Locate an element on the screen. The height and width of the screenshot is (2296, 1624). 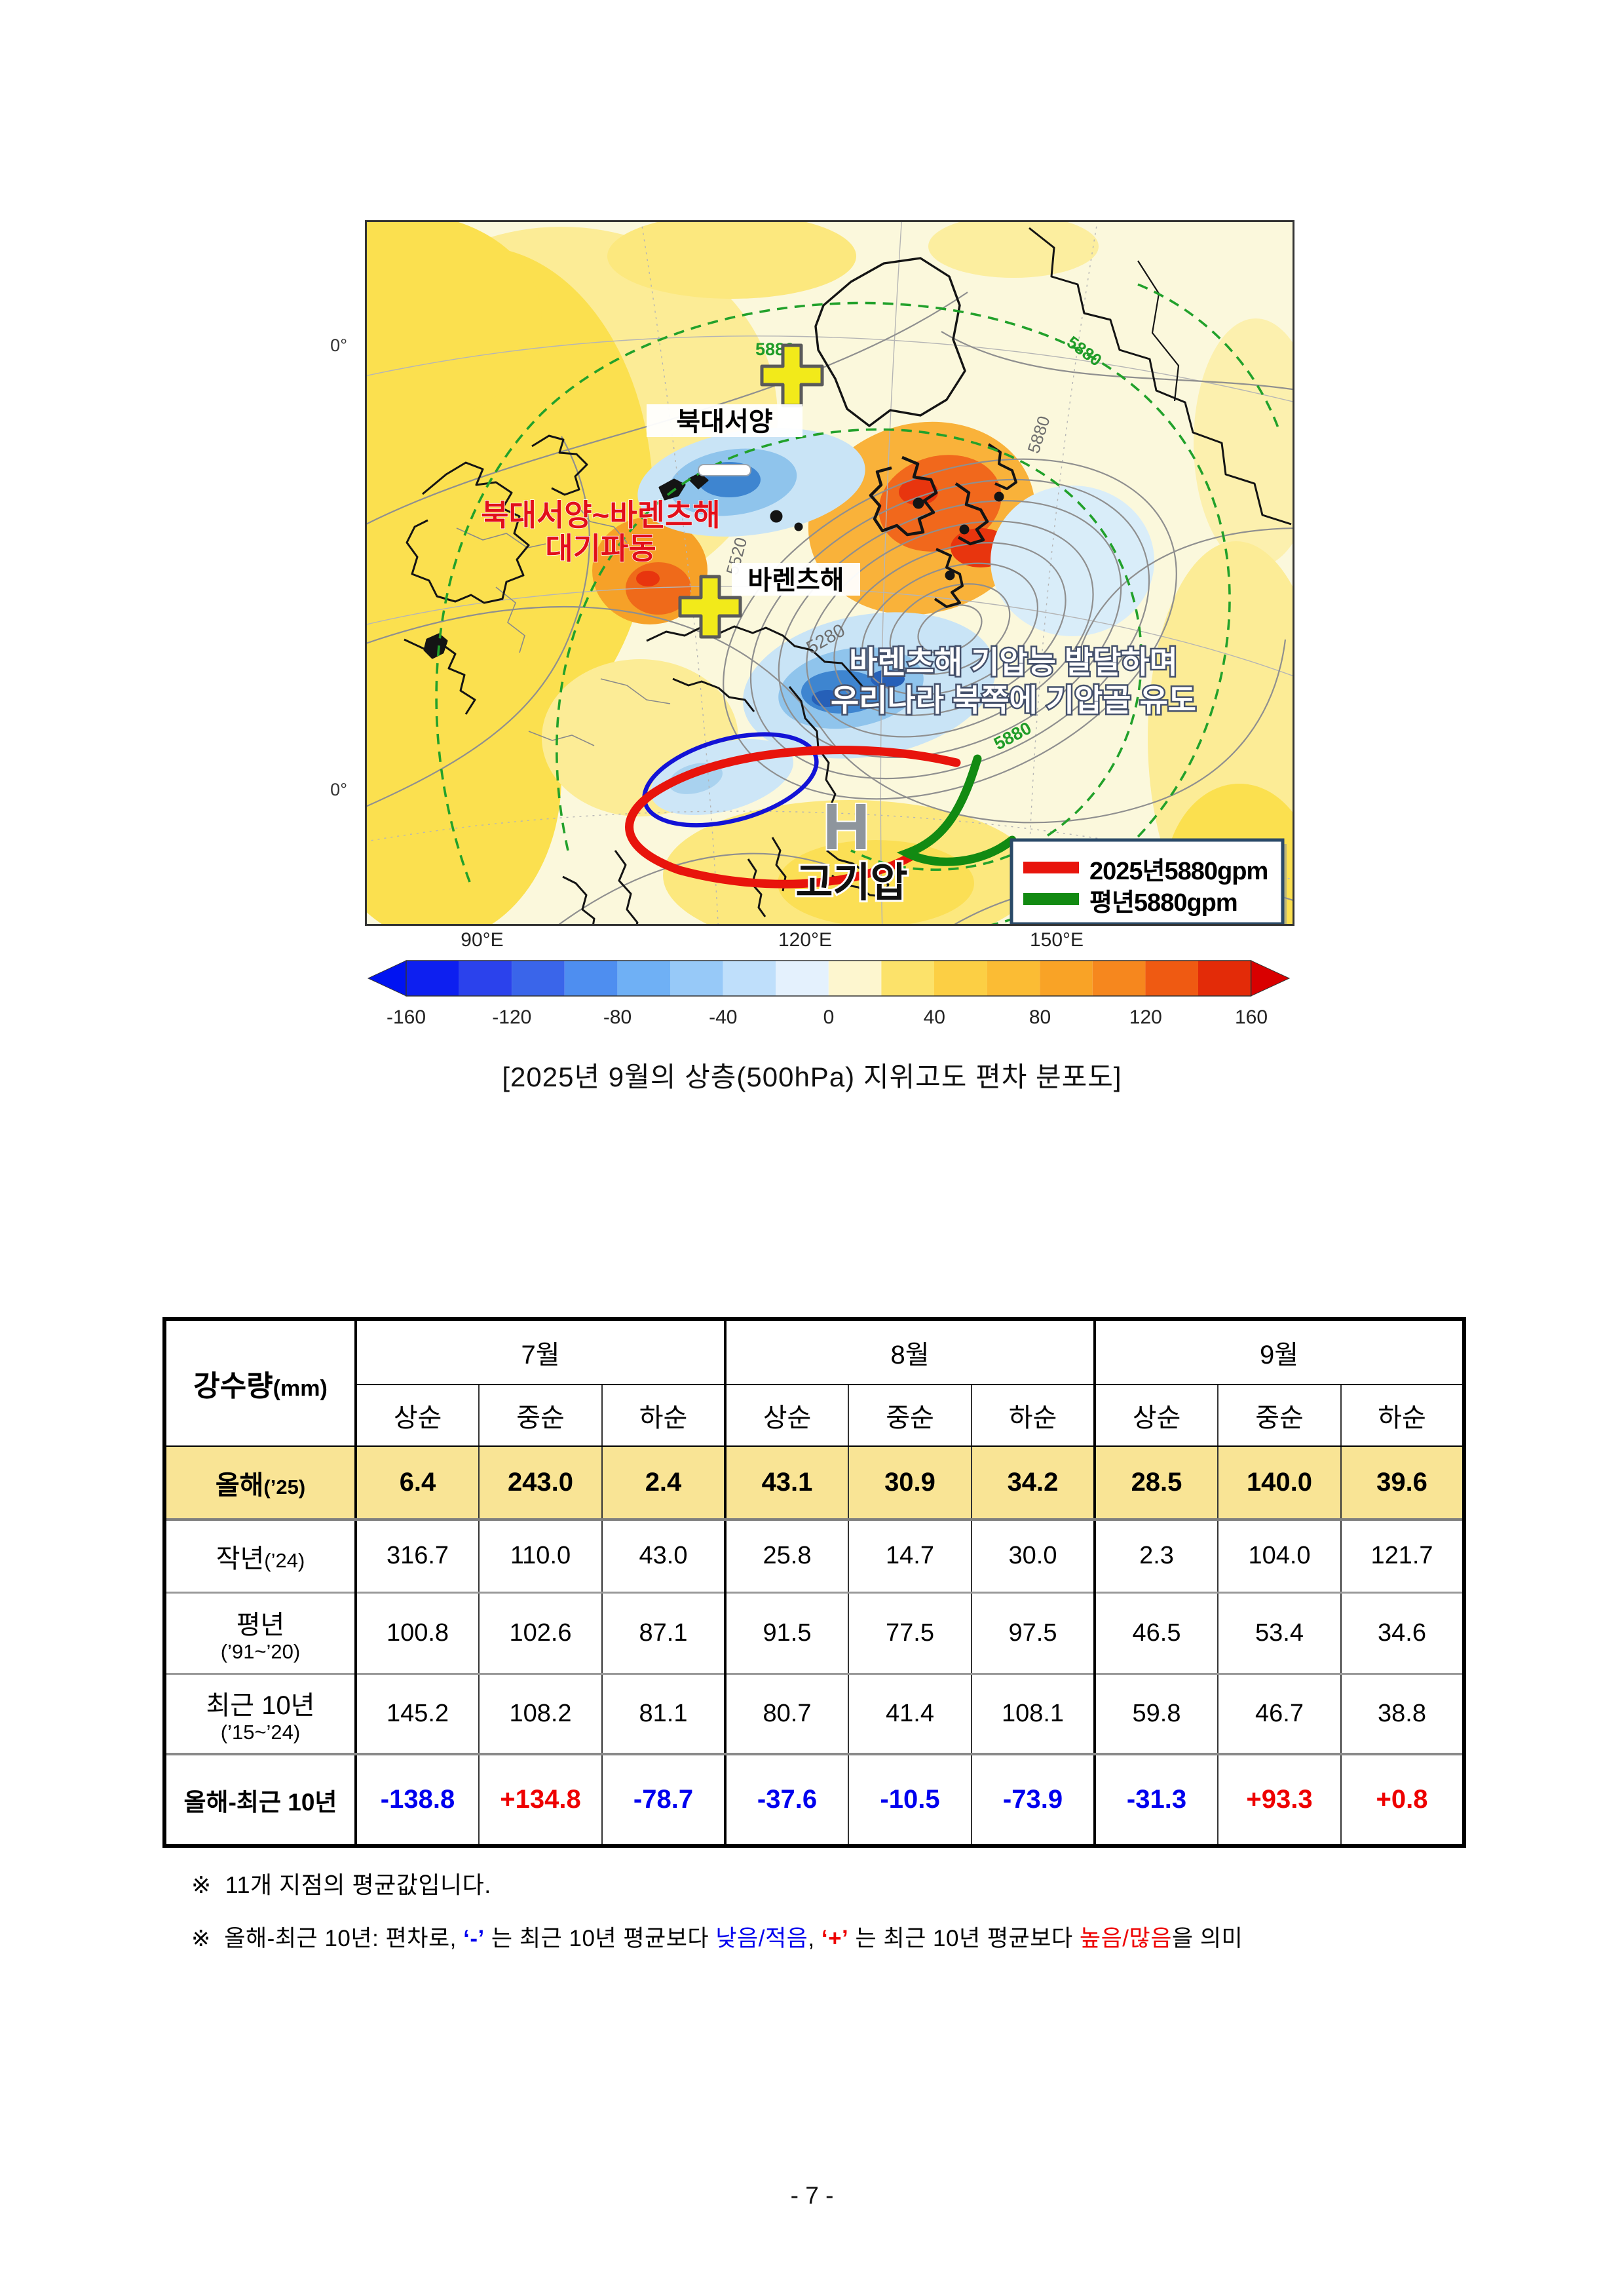
corner-title: 강수량 is located at coordinates (233, 1386).